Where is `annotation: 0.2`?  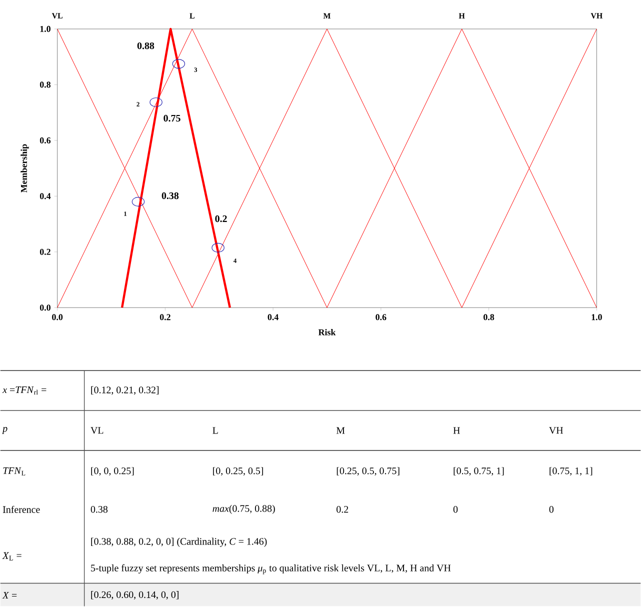
annotation: 0.2 is located at coordinates (221, 219).